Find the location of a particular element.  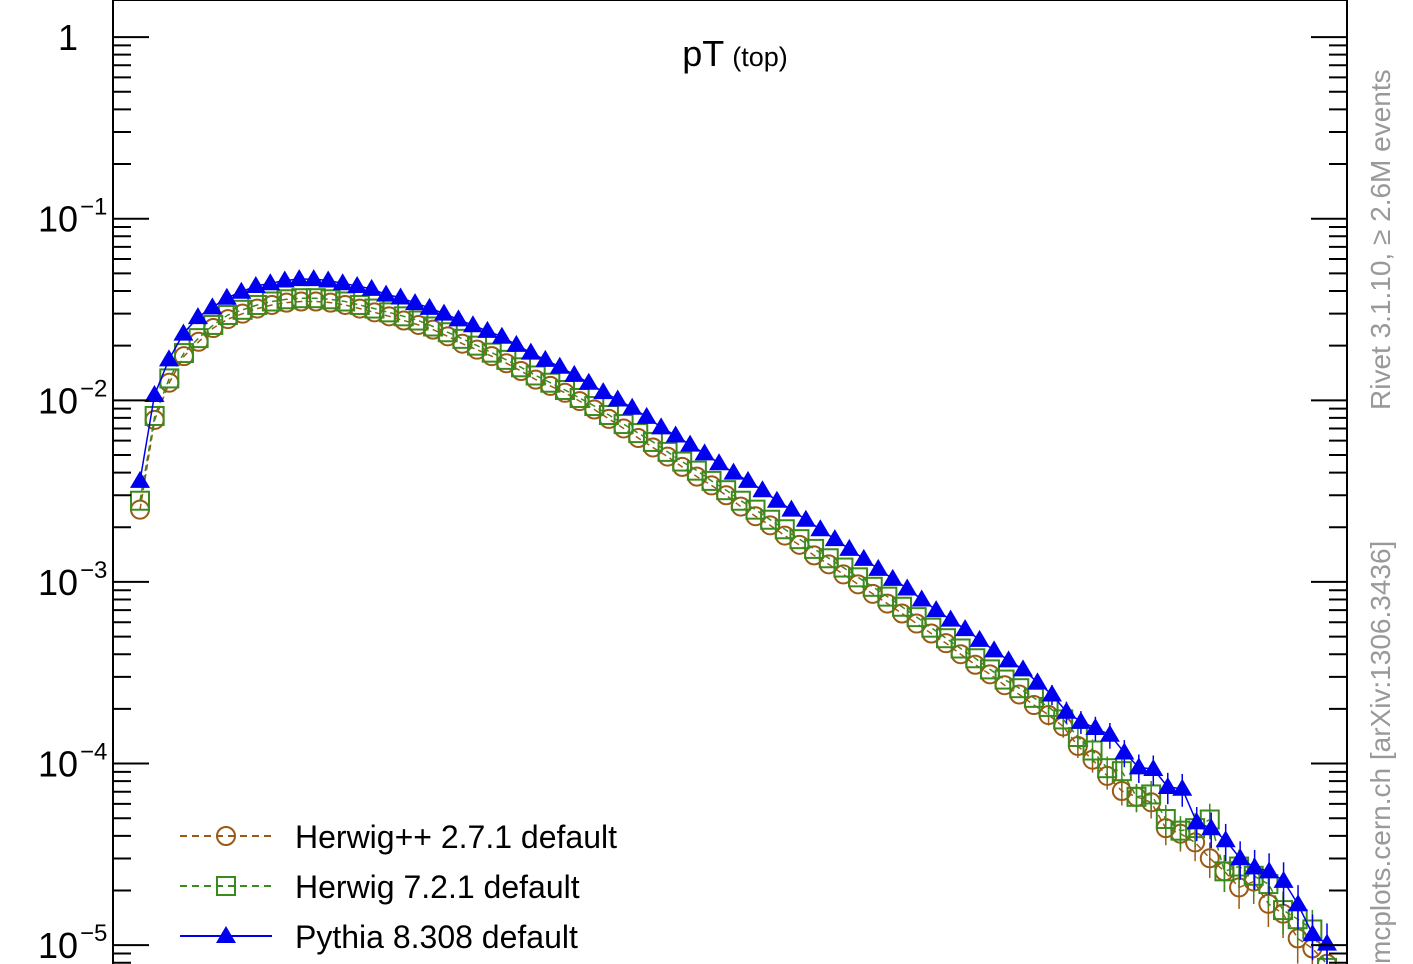

y-tick-exponent: −5 is located at coordinates (93, 933).